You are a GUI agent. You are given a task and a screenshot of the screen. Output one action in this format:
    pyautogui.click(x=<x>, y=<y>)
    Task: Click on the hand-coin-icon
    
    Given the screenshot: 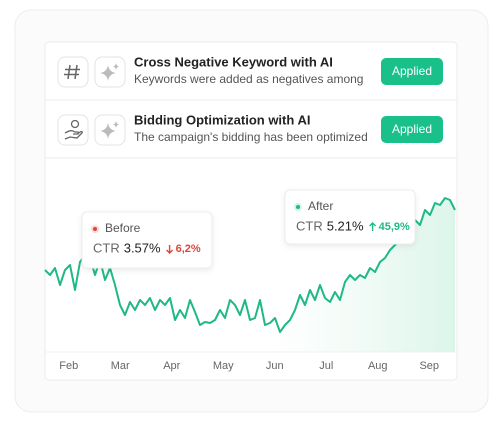 What is the action you would take?
    pyautogui.click(x=73, y=129)
    